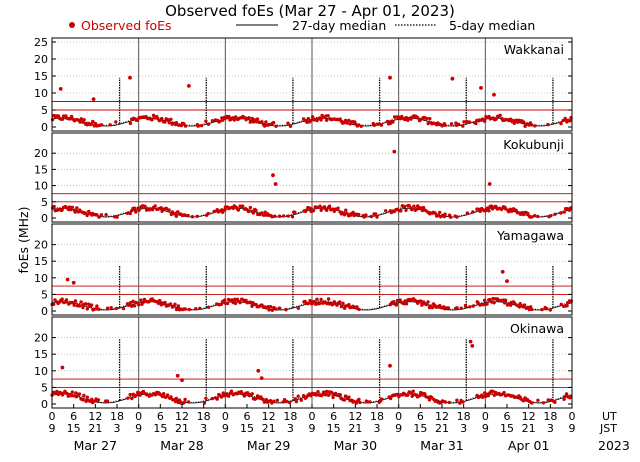 This screenshot has height=462, width=640. Describe the element at coordinates (117, 428) in the screenshot. I see `jst-tick-label: 3` at that location.